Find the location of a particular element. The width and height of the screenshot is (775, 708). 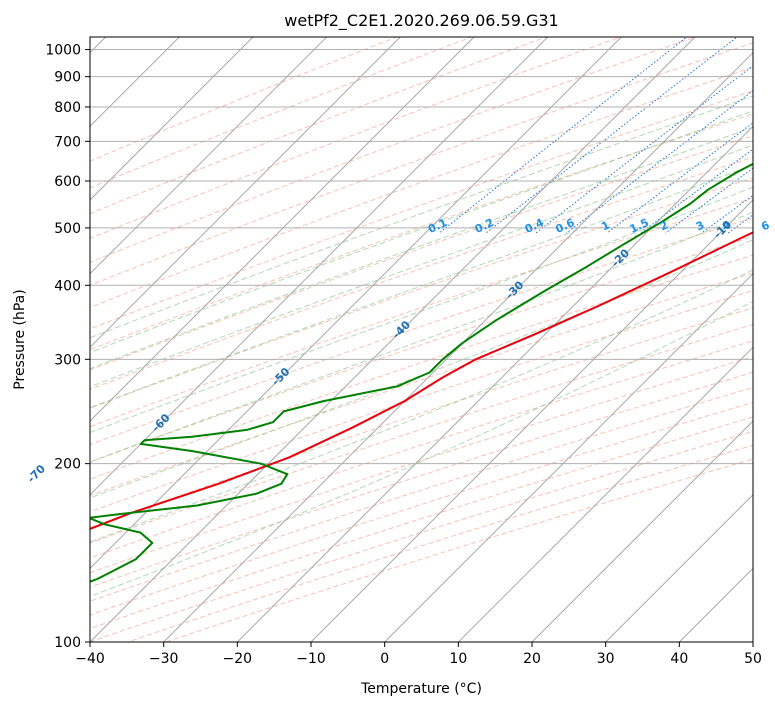

y-tick-label: 100 is located at coordinates (67, 643).